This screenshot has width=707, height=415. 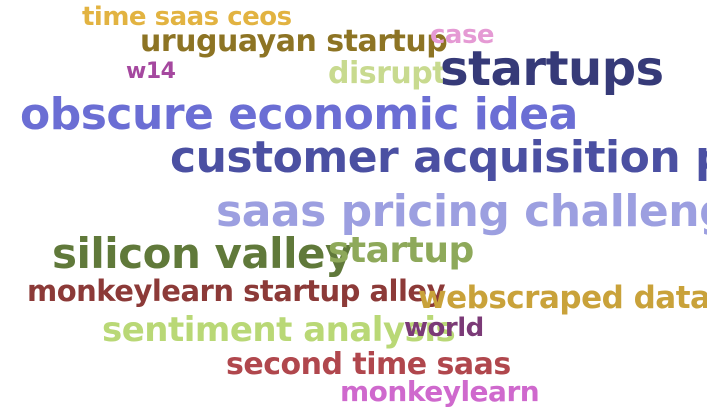 What do you see at coordinates (368, 364) in the screenshot?
I see `word-second-time-saas: second time saas` at bounding box center [368, 364].